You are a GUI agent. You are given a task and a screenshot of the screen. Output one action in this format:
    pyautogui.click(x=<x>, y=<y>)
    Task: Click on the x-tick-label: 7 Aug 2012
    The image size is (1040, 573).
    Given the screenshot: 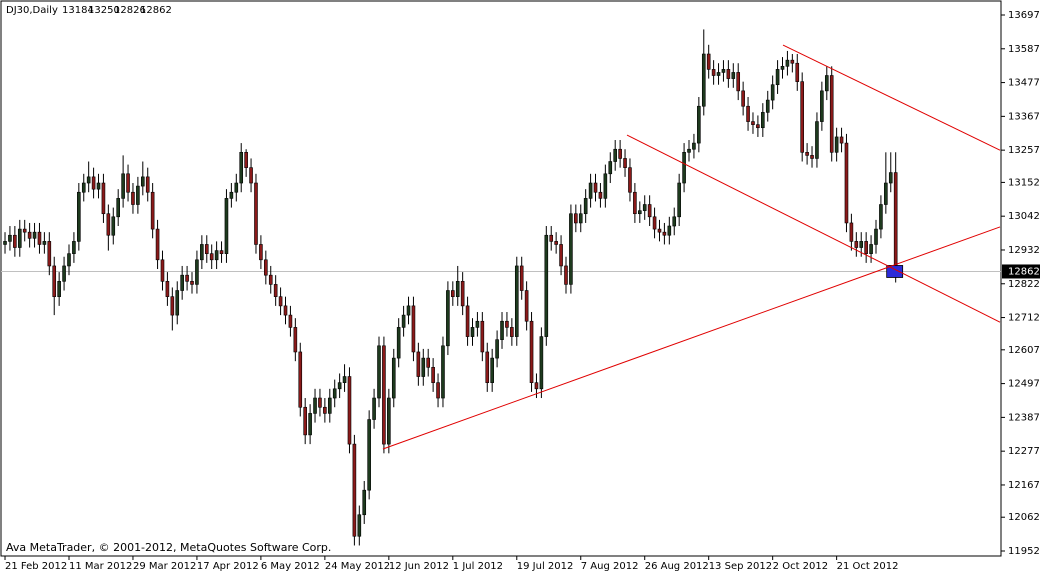 What is the action you would take?
    pyautogui.click(x=610, y=566)
    